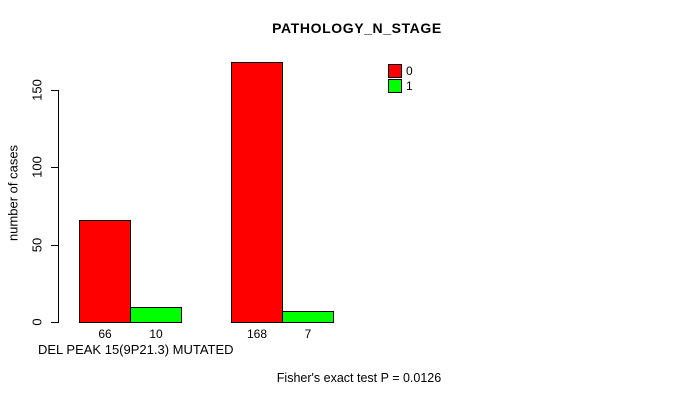 The height and width of the screenshot is (400, 690). What do you see at coordinates (257, 334) in the screenshot?
I see `bar-value-label: 168` at bounding box center [257, 334].